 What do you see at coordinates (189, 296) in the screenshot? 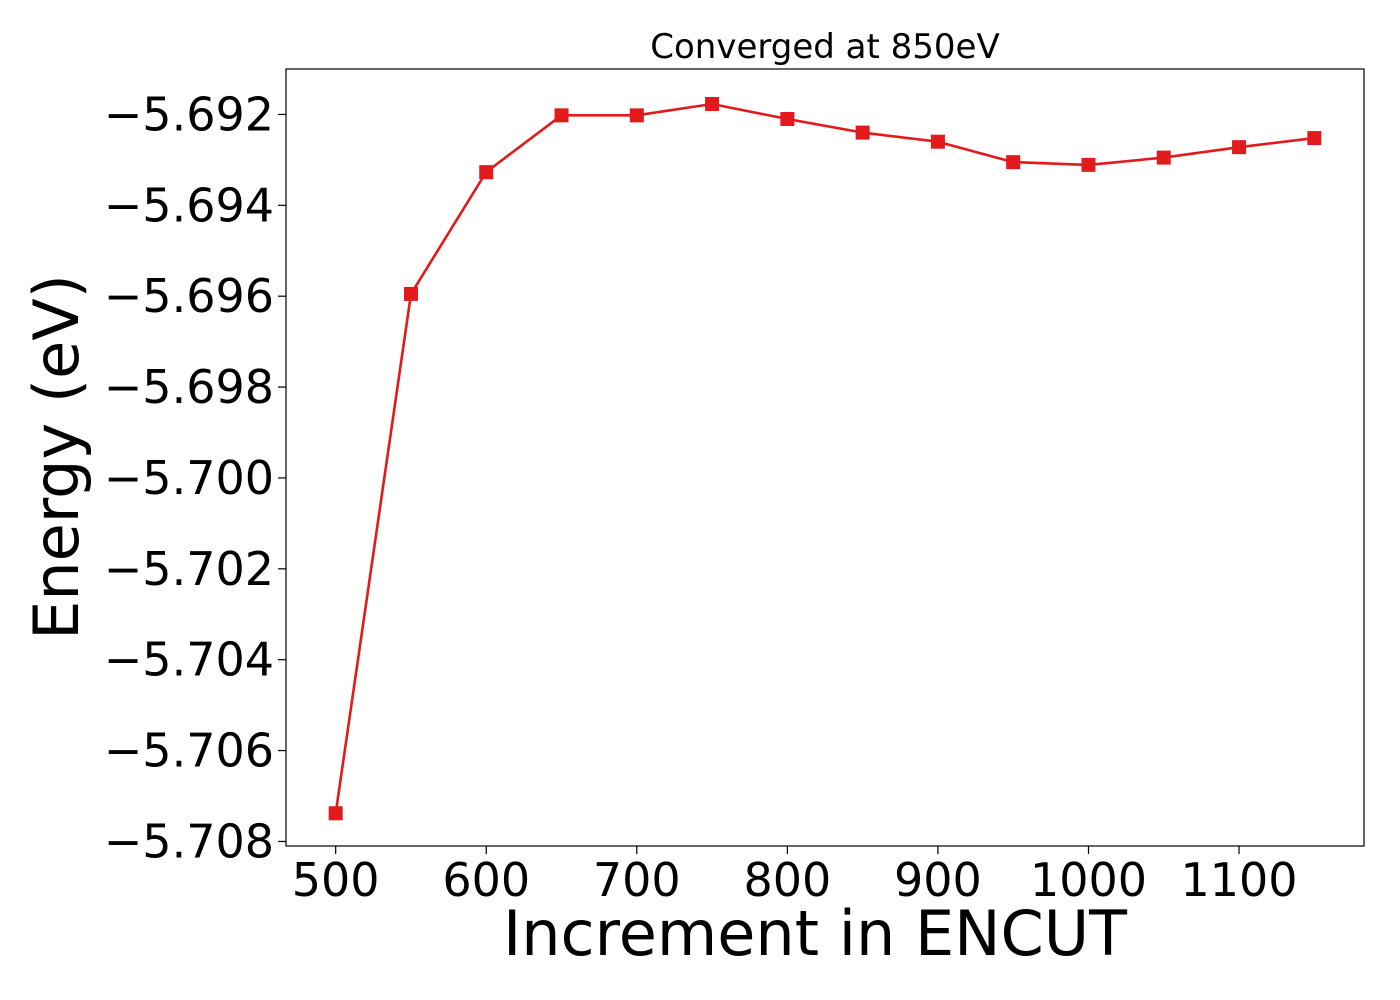
I see `y-tick-label: −5.696` at bounding box center [189, 296].